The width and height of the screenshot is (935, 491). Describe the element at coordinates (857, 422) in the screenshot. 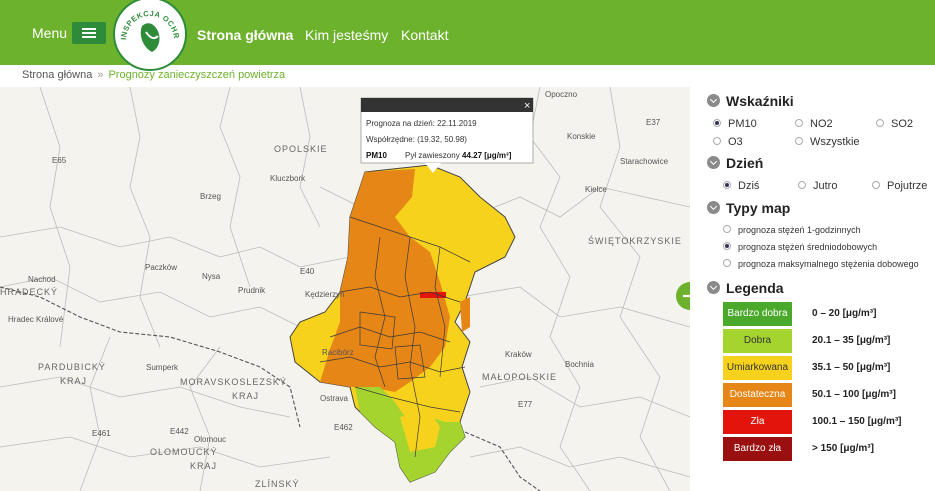

I see `legend-range: 100.1 – 150 [μg/m³]` at that location.